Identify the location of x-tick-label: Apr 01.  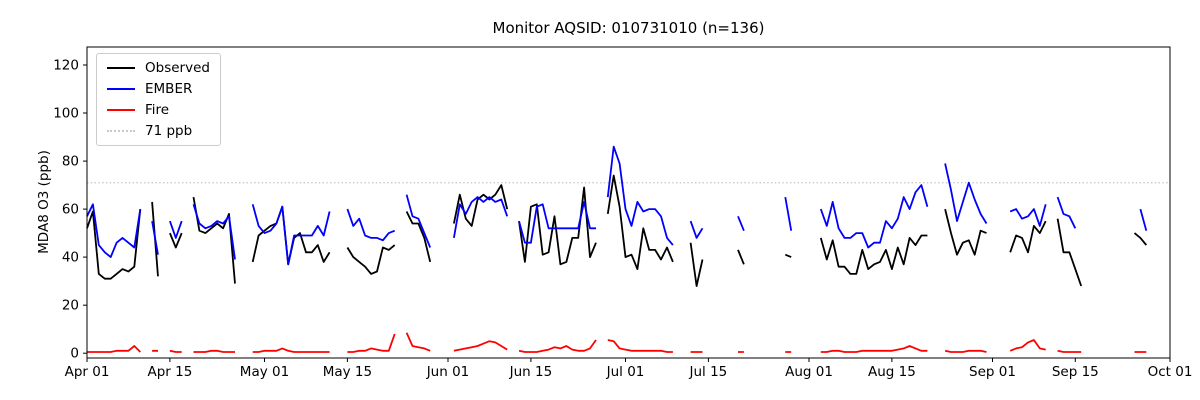
(87, 372).